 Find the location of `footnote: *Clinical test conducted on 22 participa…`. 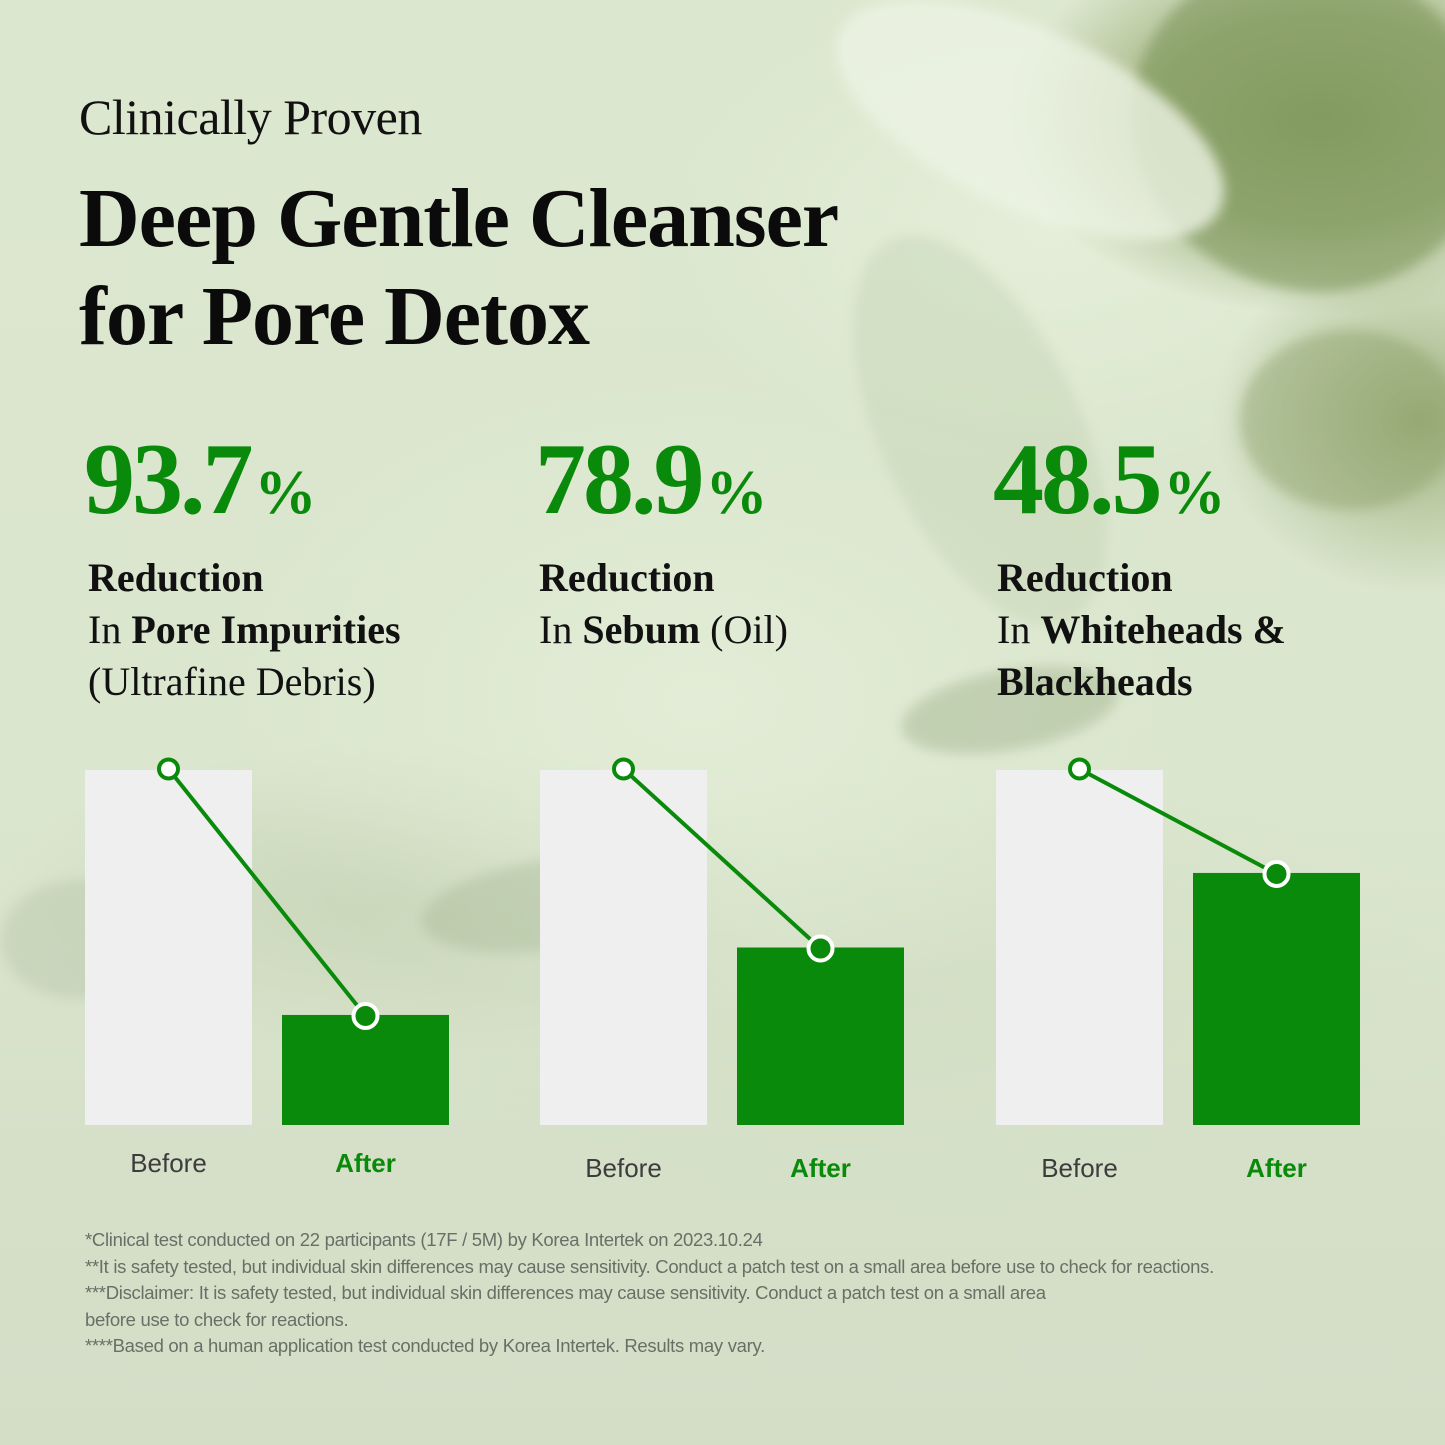

footnote: *Clinical test conducted on 22 participa… is located at coordinates (424, 1239).